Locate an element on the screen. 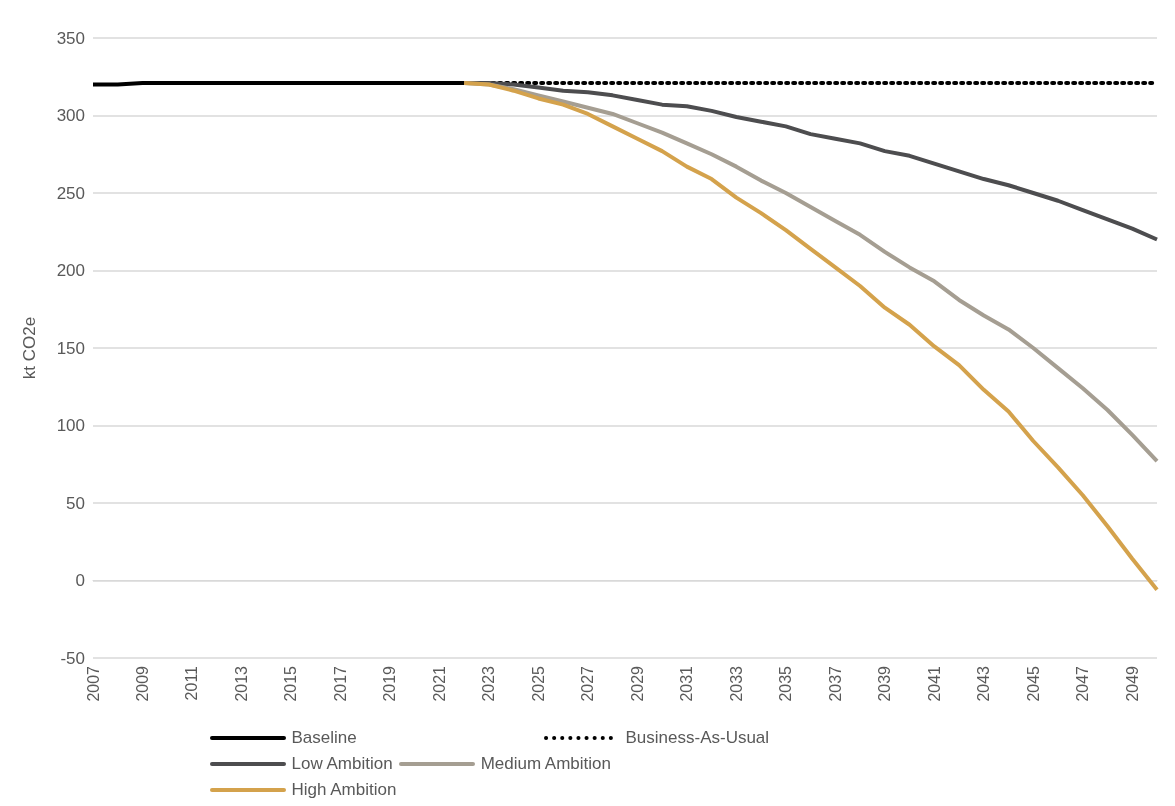 The width and height of the screenshot is (1175, 806). x-tick-label: 2049 is located at coordinates (1132, 683).